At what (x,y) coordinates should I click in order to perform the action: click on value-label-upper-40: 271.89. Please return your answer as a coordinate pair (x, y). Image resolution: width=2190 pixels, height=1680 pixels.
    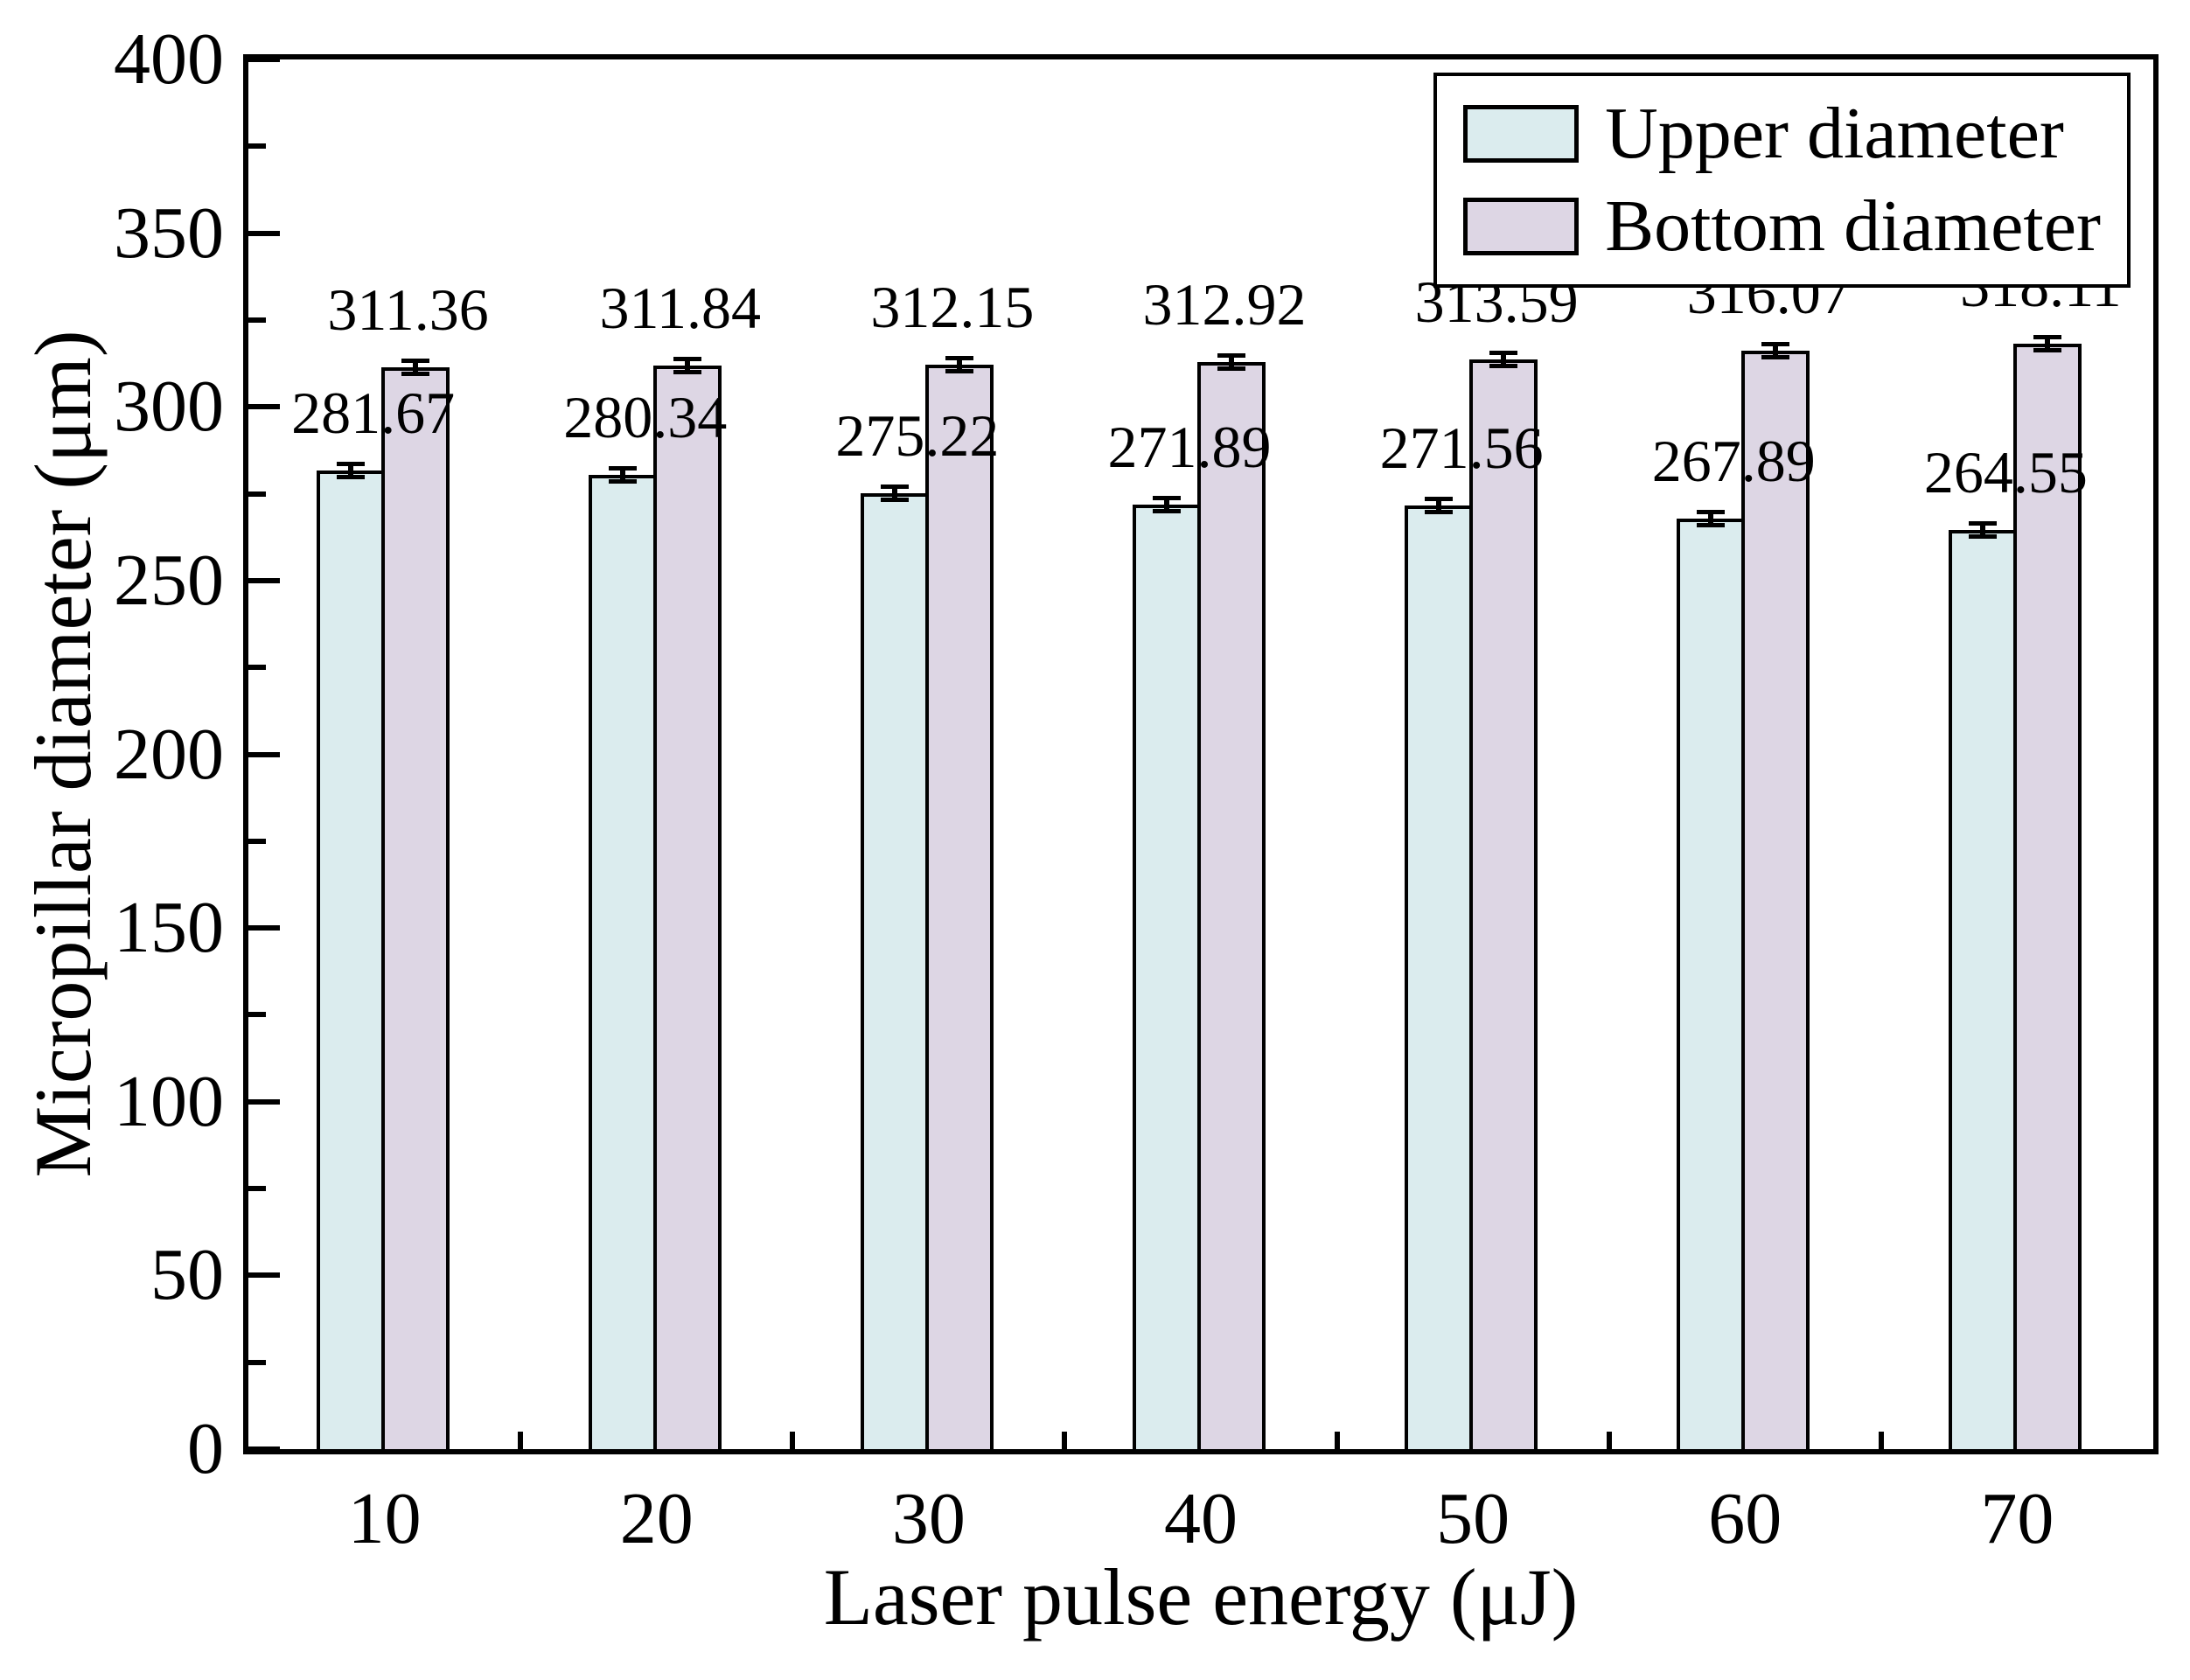
    Looking at the image, I should click on (1189, 447).